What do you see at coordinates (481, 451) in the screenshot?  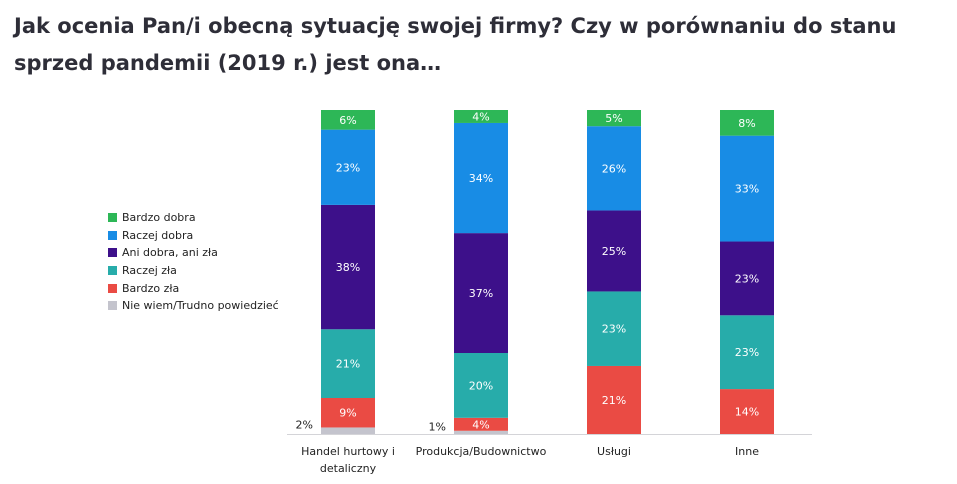 I see `category-label: Produkcja/Budownictwo` at bounding box center [481, 451].